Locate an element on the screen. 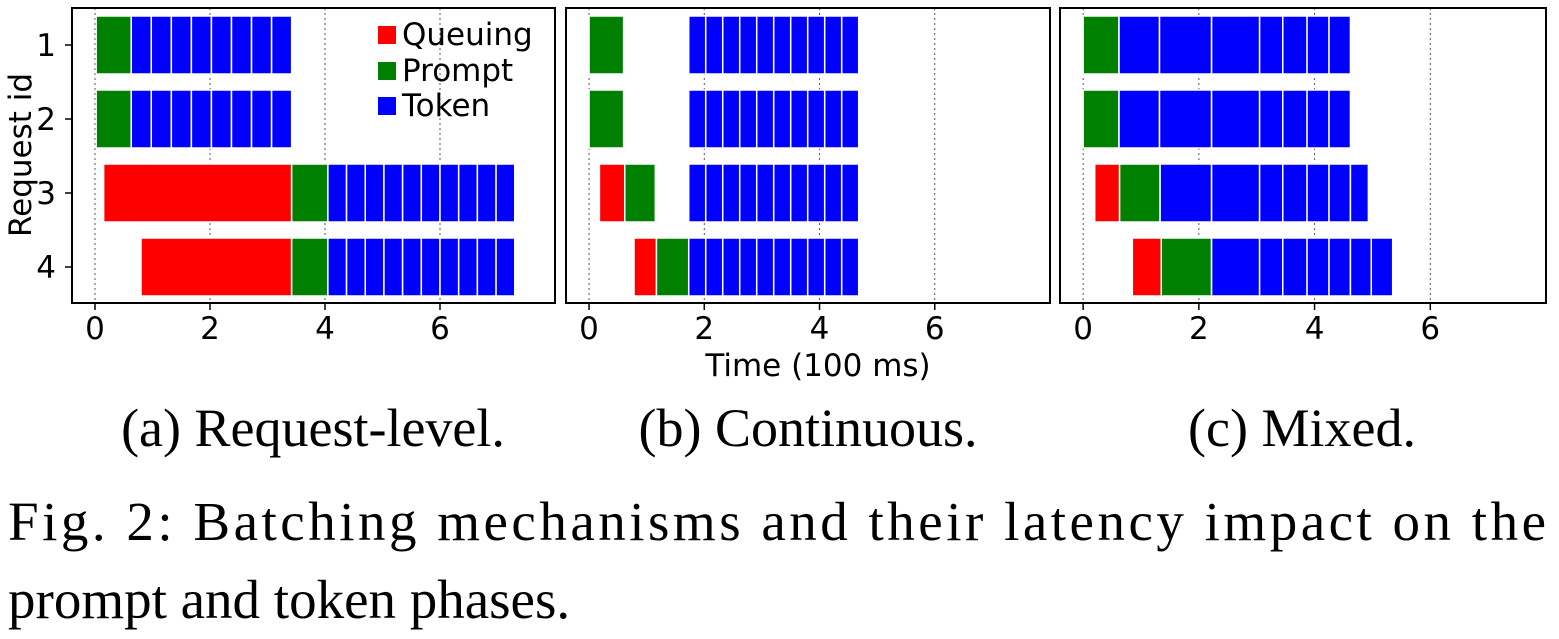  legend-swatch-token is located at coordinates (387, 106).